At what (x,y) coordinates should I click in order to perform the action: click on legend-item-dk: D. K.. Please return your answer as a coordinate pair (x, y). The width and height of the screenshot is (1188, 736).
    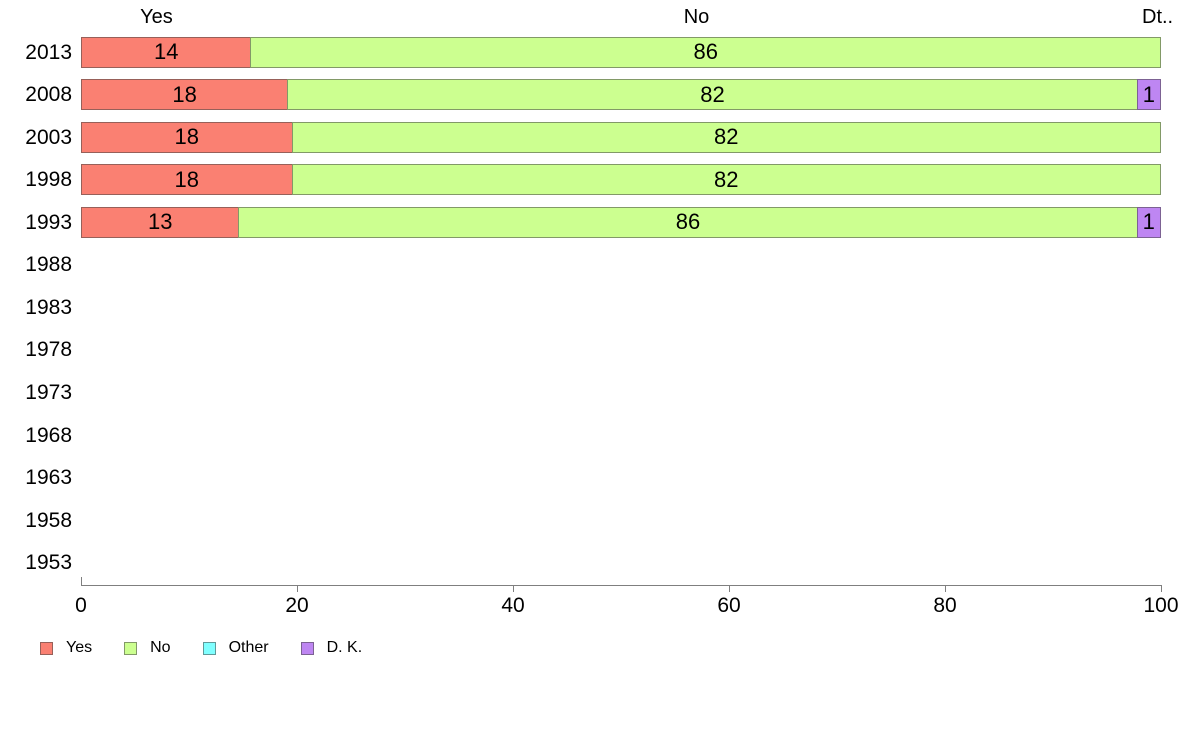
    Looking at the image, I should click on (331, 647).